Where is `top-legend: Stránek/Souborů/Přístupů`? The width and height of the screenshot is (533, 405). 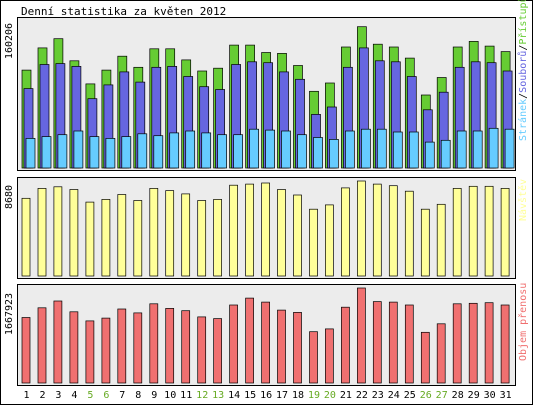
top-legend: Stránek/Souborů/Přístupů is located at coordinates (523, 70).